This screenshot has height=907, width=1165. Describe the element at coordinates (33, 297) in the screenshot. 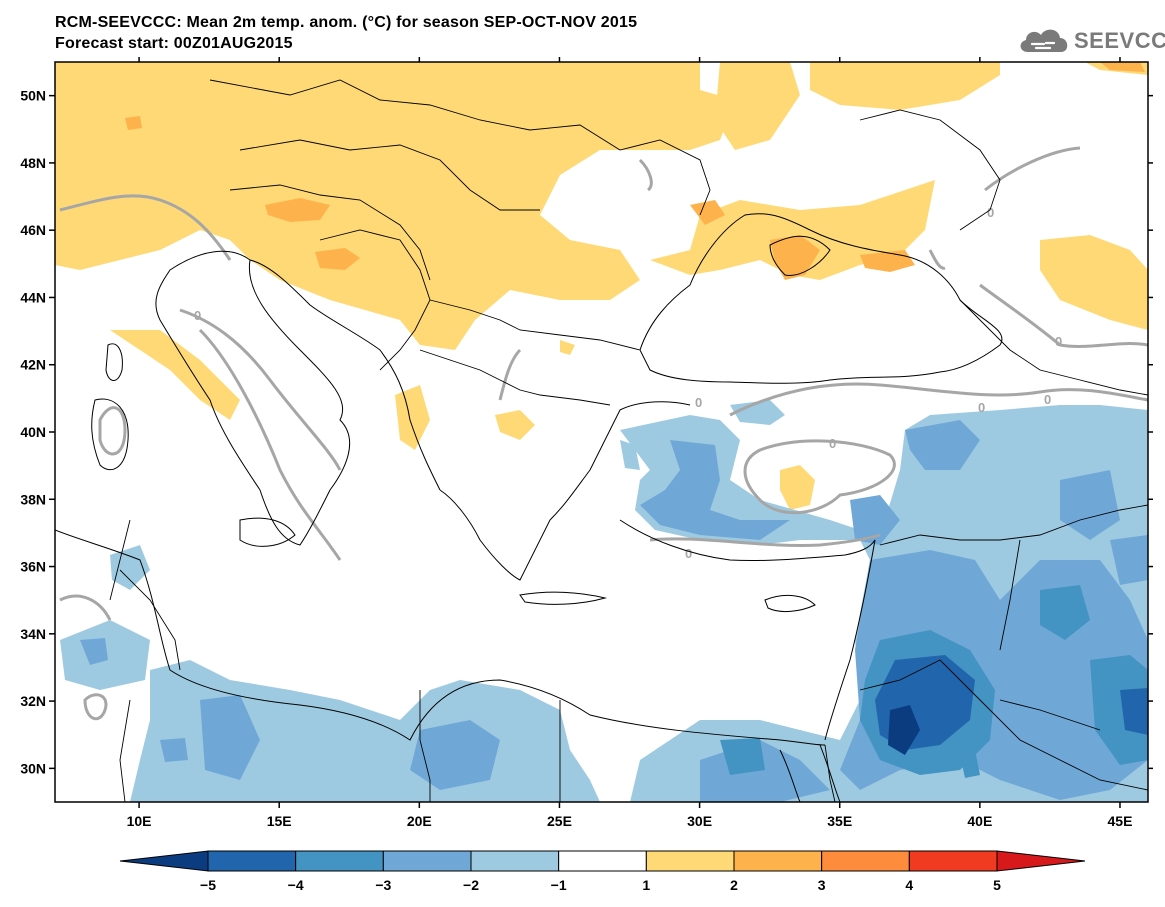

I see `lat-tick-label: 44N` at that location.